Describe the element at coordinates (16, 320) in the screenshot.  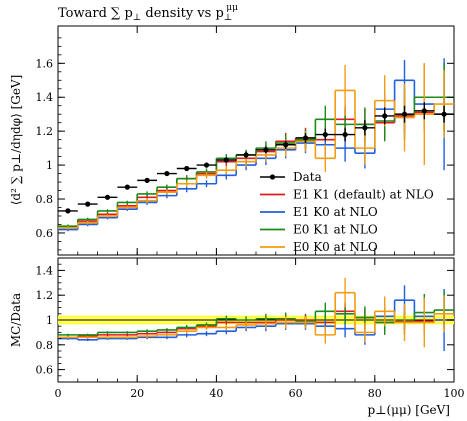
I see `ratio-y-axis-title: MC/Data` at that location.